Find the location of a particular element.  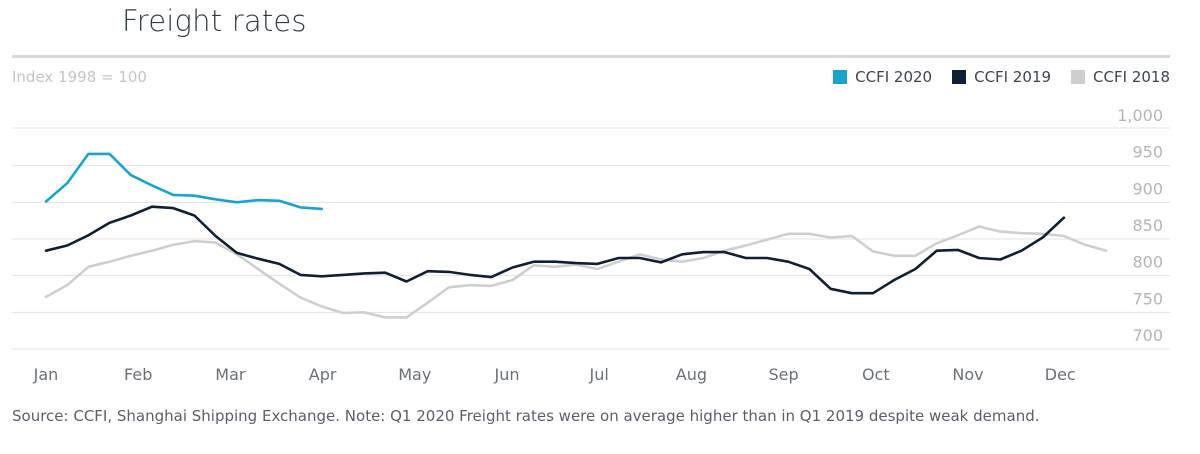

legend-item-2019: CCFI 2019 is located at coordinates (1001, 77).